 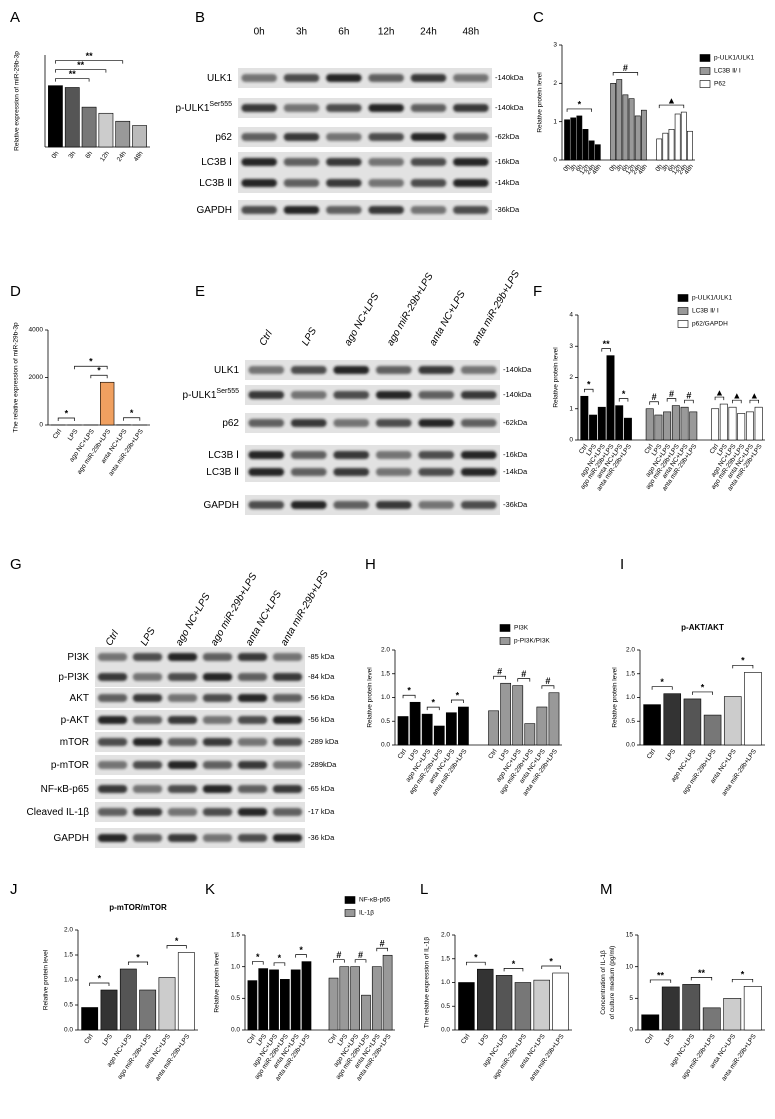 I want to click on x-tick-label: ago miR-29b+LPS, so click(x=510, y=1057).